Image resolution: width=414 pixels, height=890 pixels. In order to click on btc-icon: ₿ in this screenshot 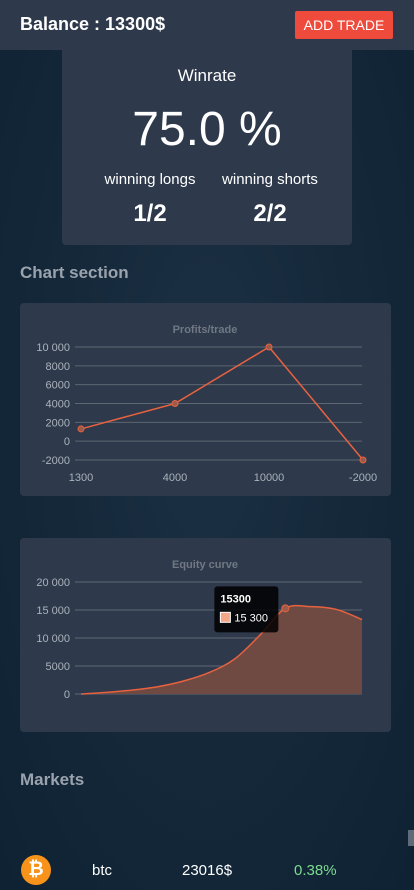, I will do `click(36, 870)`.